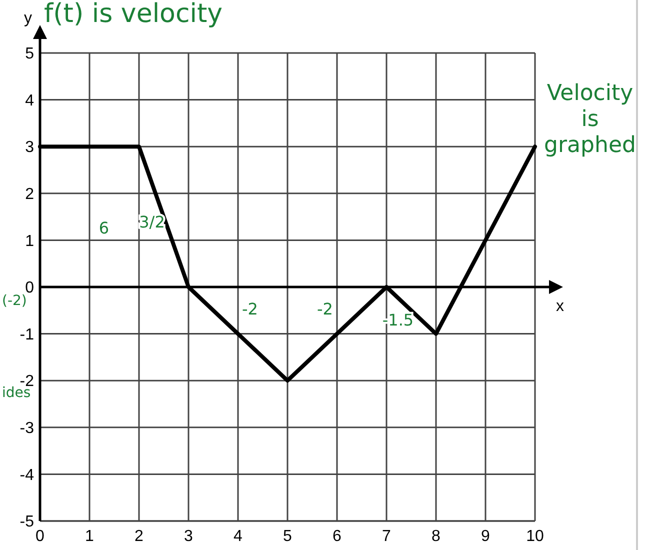 The width and height of the screenshot is (645, 550). What do you see at coordinates (29, 194) in the screenshot?
I see `y-tick-label: 2` at bounding box center [29, 194].